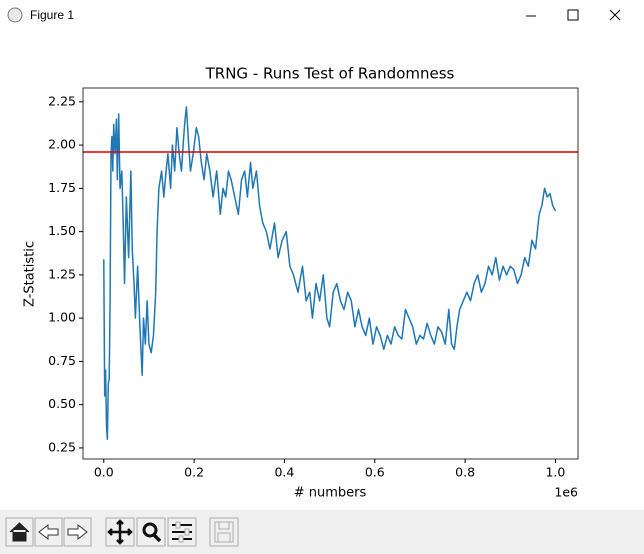 Image resolution: width=644 pixels, height=554 pixels. What do you see at coordinates (62, 230) in the screenshot?
I see `y-tick-label: 1.50` at bounding box center [62, 230].